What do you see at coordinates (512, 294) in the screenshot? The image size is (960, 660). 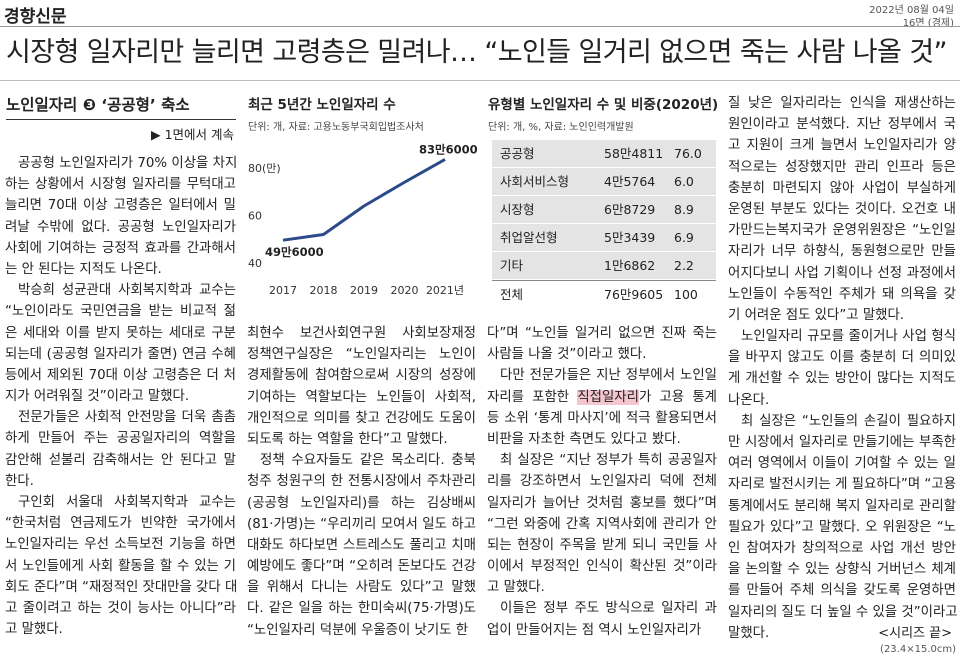 I see `cell: 전체` at bounding box center [512, 294].